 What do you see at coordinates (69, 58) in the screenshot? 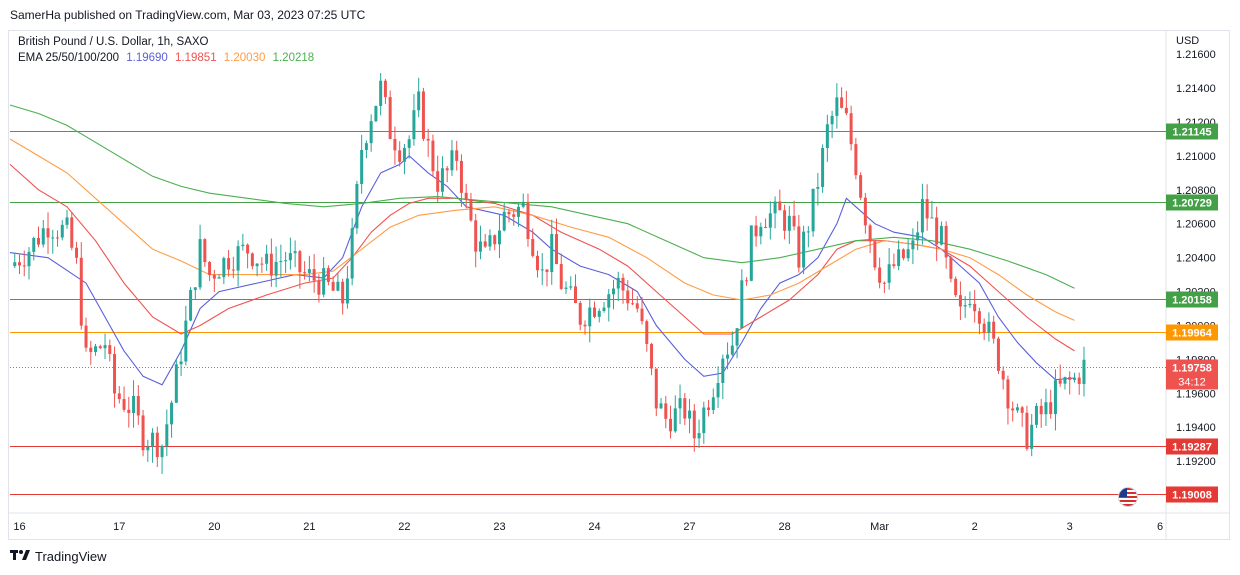
I see `ema-legend-label: EMA 25/50/100/200` at bounding box center [69, 58].